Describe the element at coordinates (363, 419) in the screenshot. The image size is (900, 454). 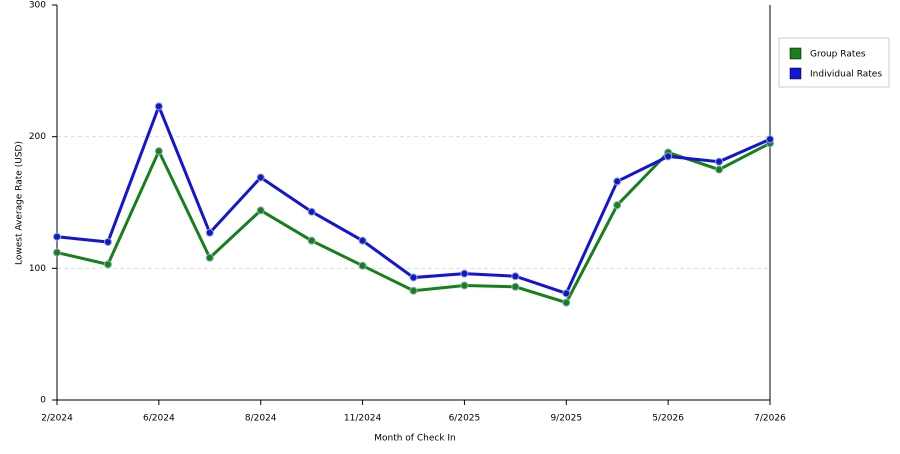
I see `x-tick-label: 11/2024` at that location.